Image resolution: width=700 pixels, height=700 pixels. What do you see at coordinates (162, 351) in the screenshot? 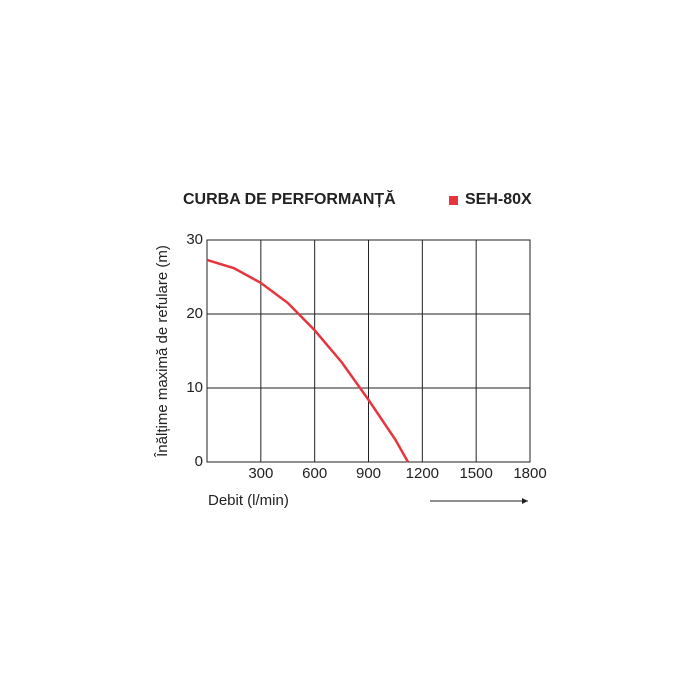
I see `y-axis-label: Înălțime maximă de refulare (m)` at bounding box center [162, 351].